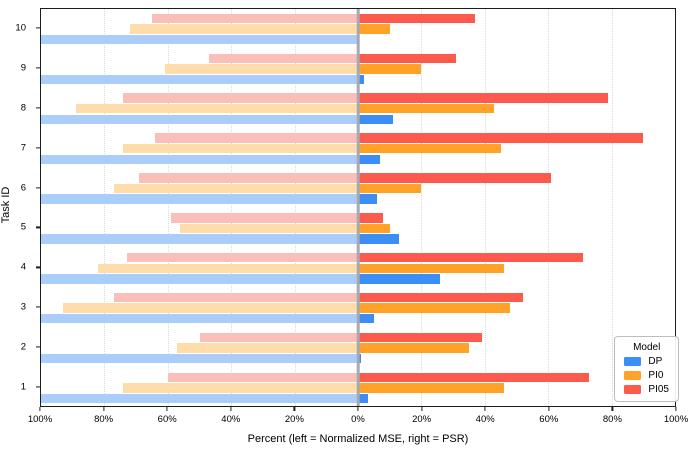 The height and width of the screenshot is (453, 698). What do you see at coordinates (23, 267) in the screenshot?
I see `y-tick-label-4: 4` at bounding box center [23, 267].